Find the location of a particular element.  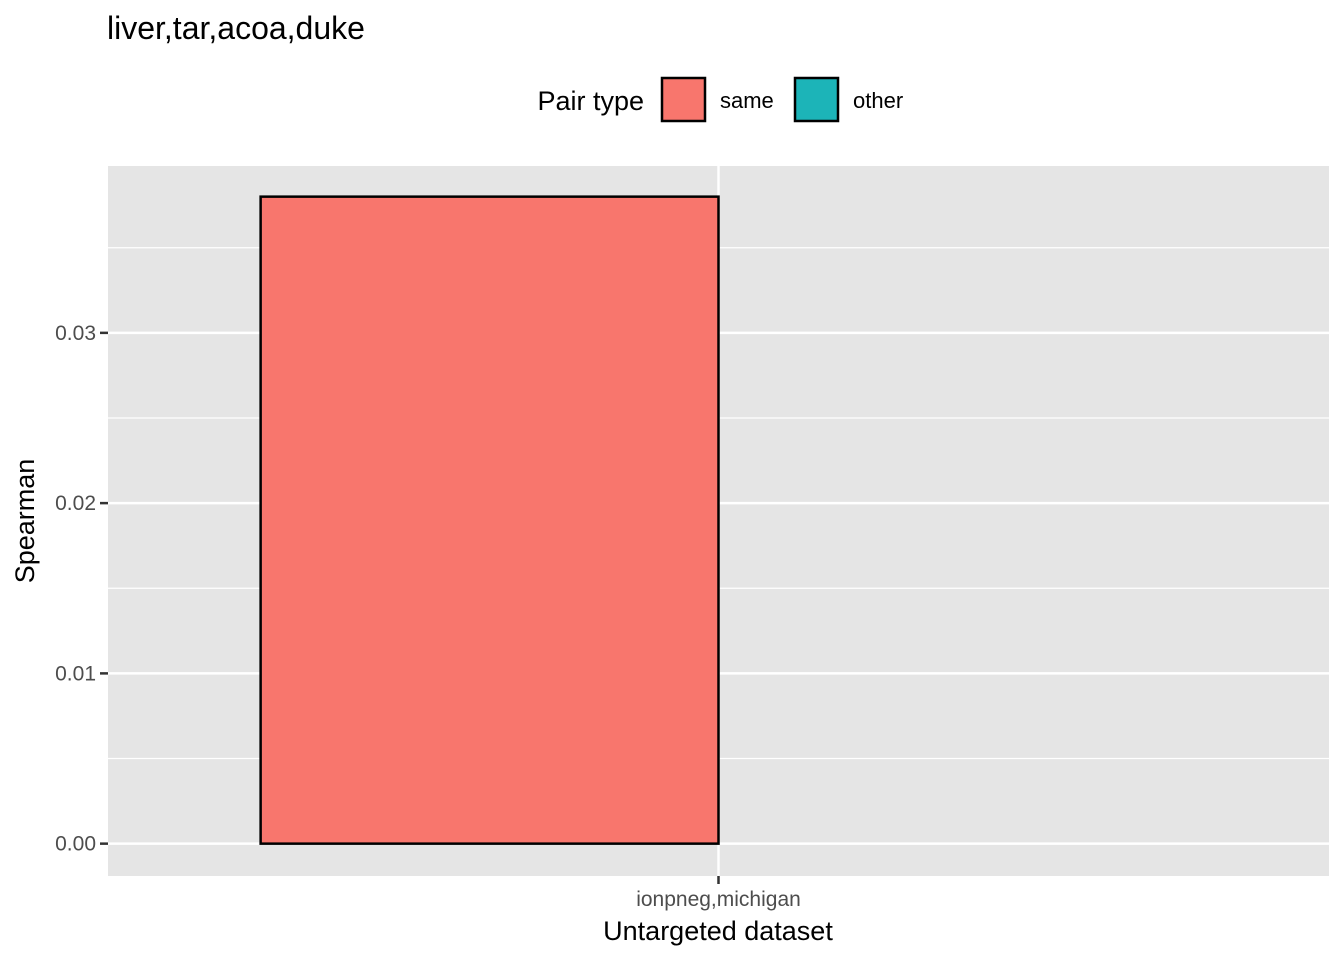

y-axis-title: Spearman is located at coordinates (25, 521).